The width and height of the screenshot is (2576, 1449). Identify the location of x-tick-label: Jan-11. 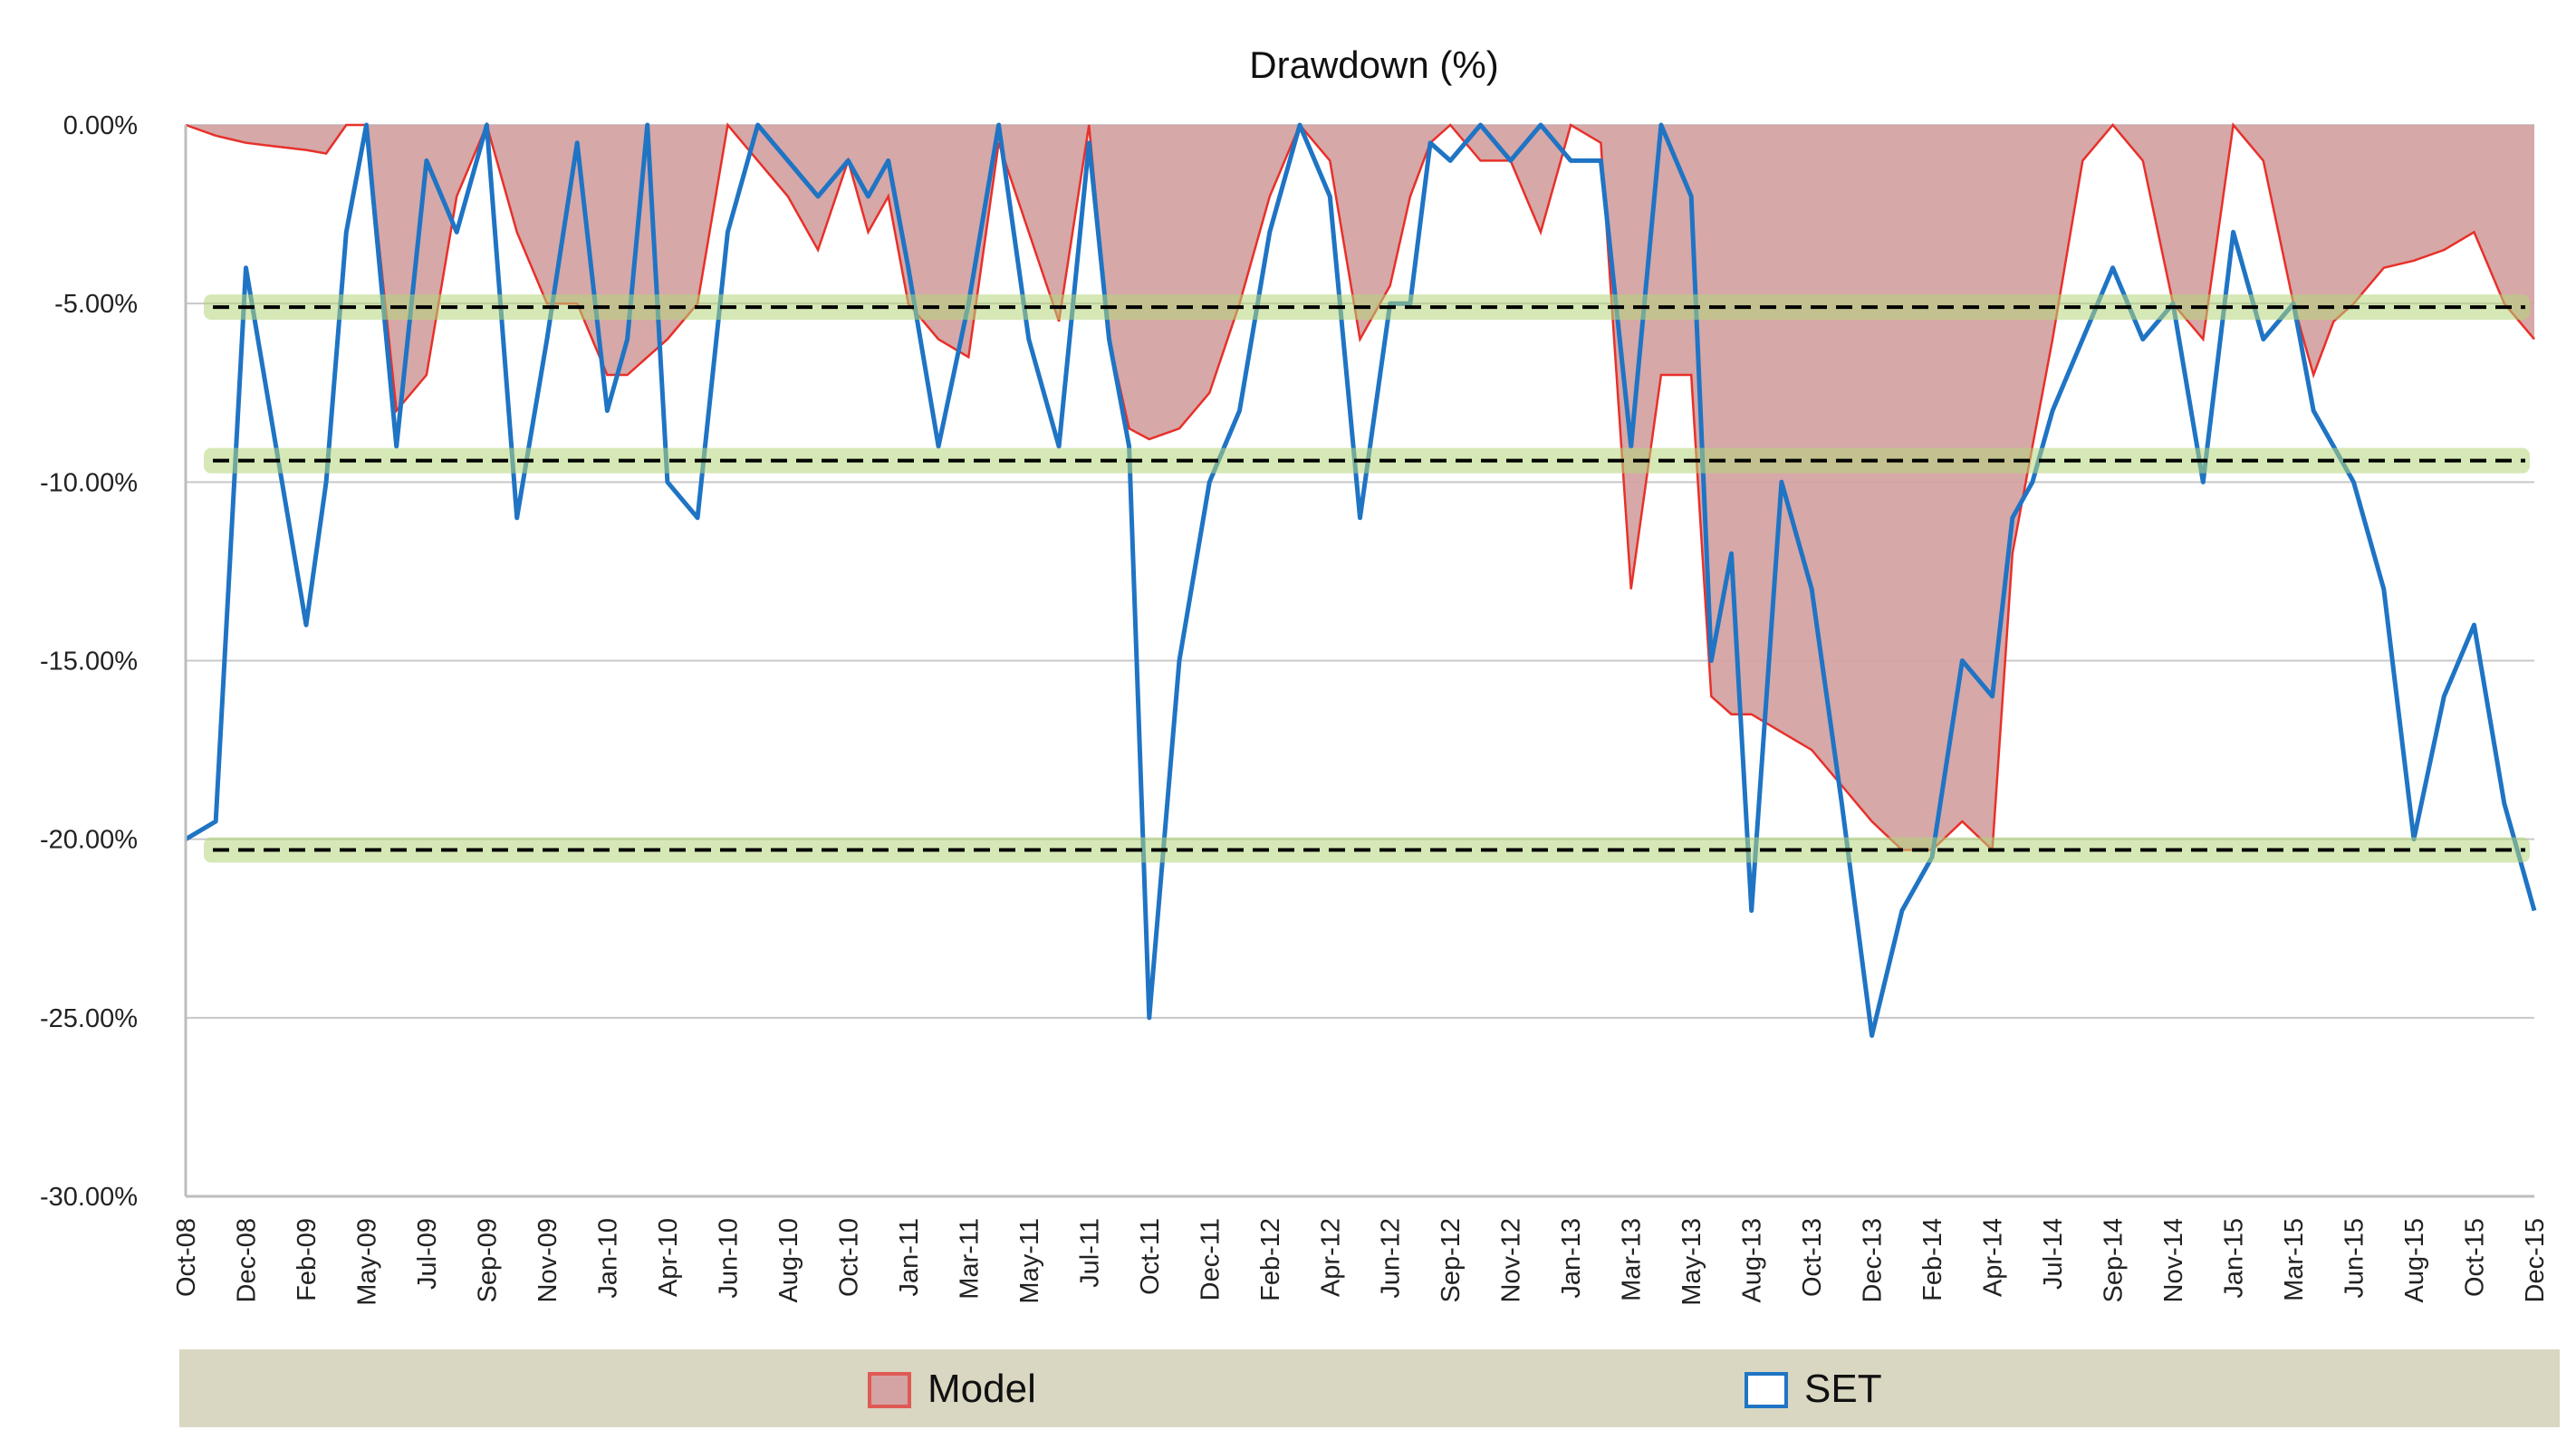
(909, 1257).